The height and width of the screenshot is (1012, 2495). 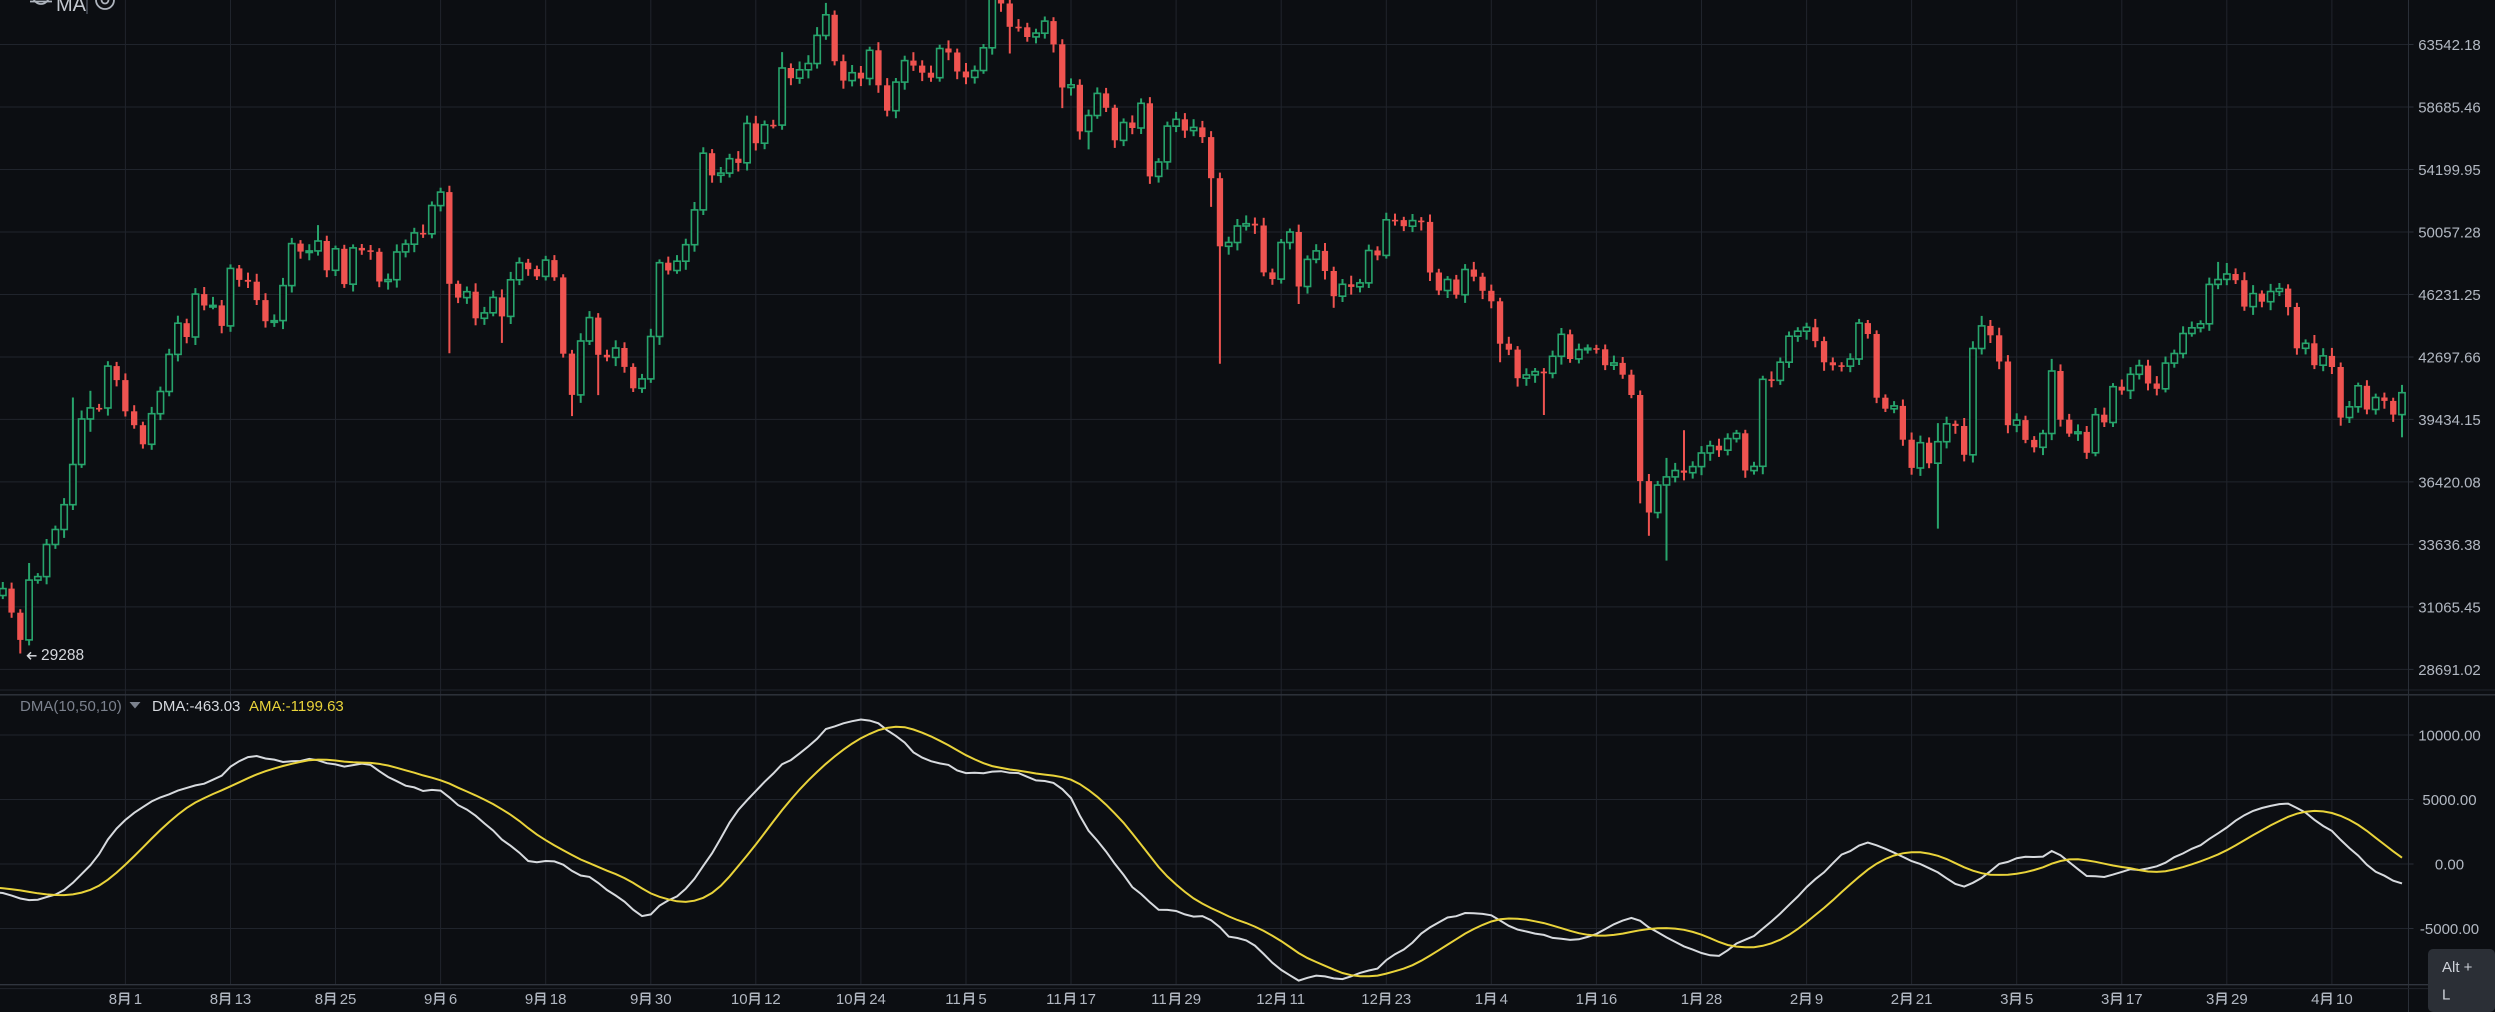 I want to click on svg-text: 46231.25, so click(x=2449, y=295).